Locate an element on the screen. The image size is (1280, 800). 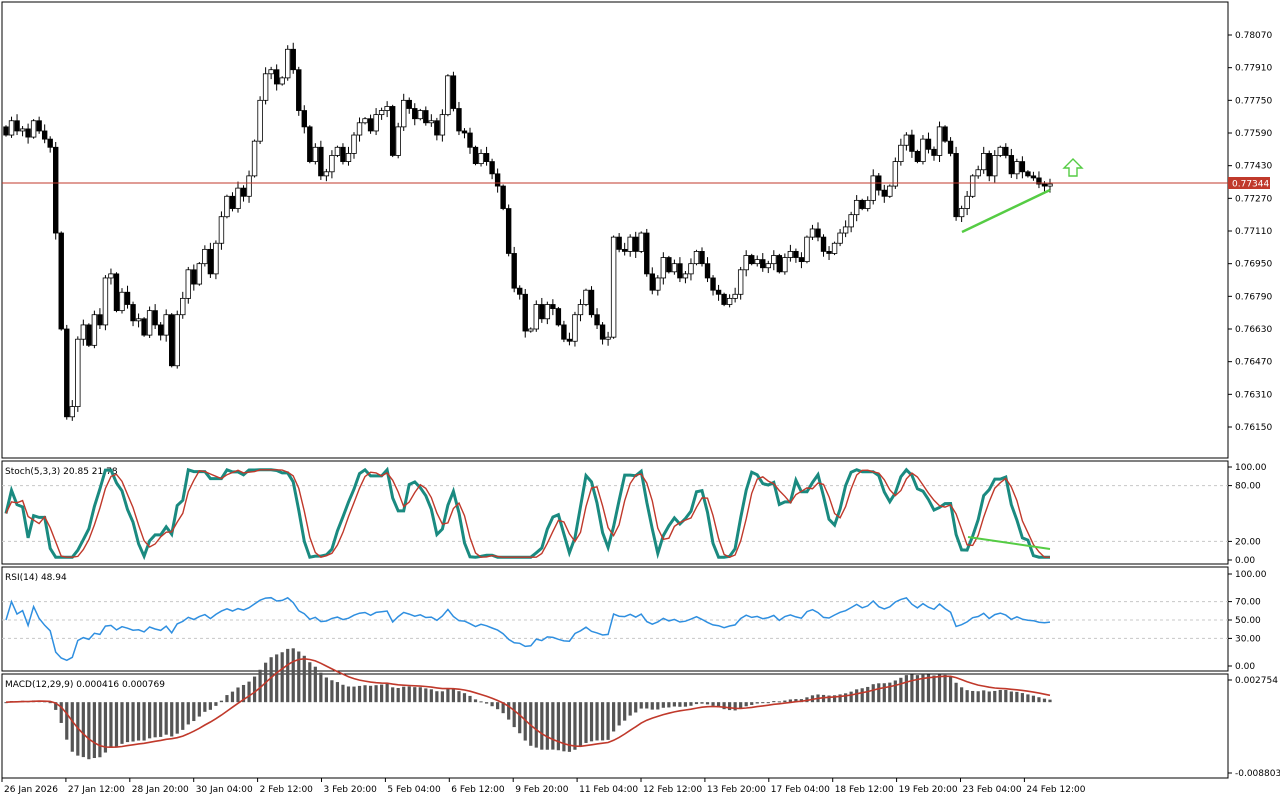
axis-tick-label: -0.008803 is located at coordinates (1257, 774).